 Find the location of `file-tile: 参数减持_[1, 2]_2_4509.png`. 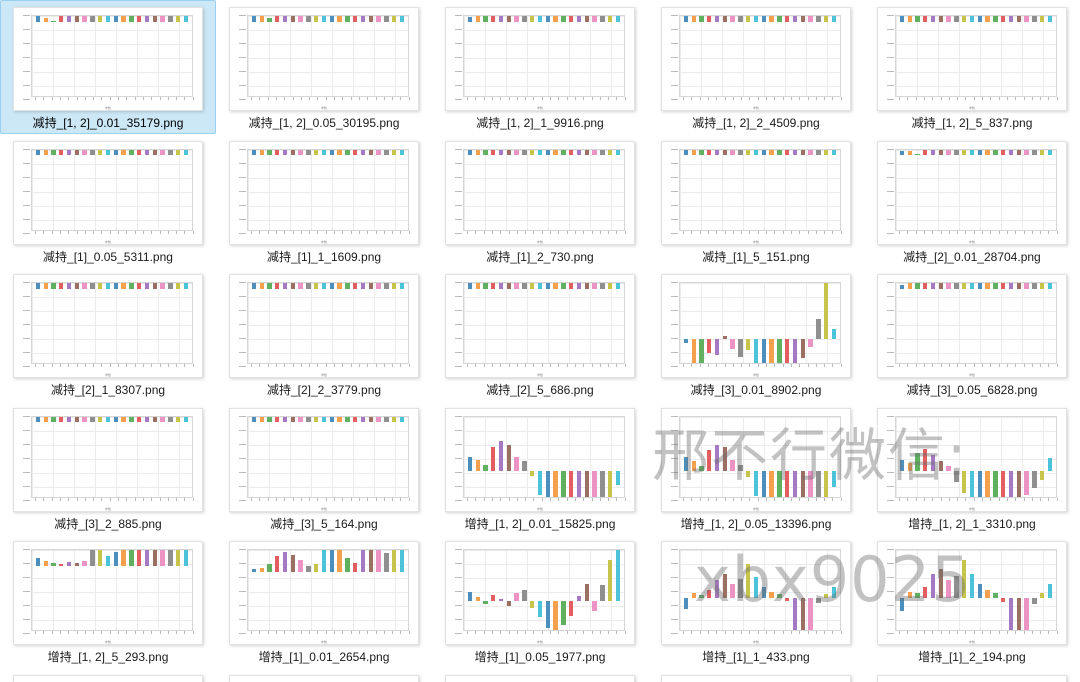

file-tile: 参数减持_[1, 2]_2_4509.png is located at coordinates (756, 67).